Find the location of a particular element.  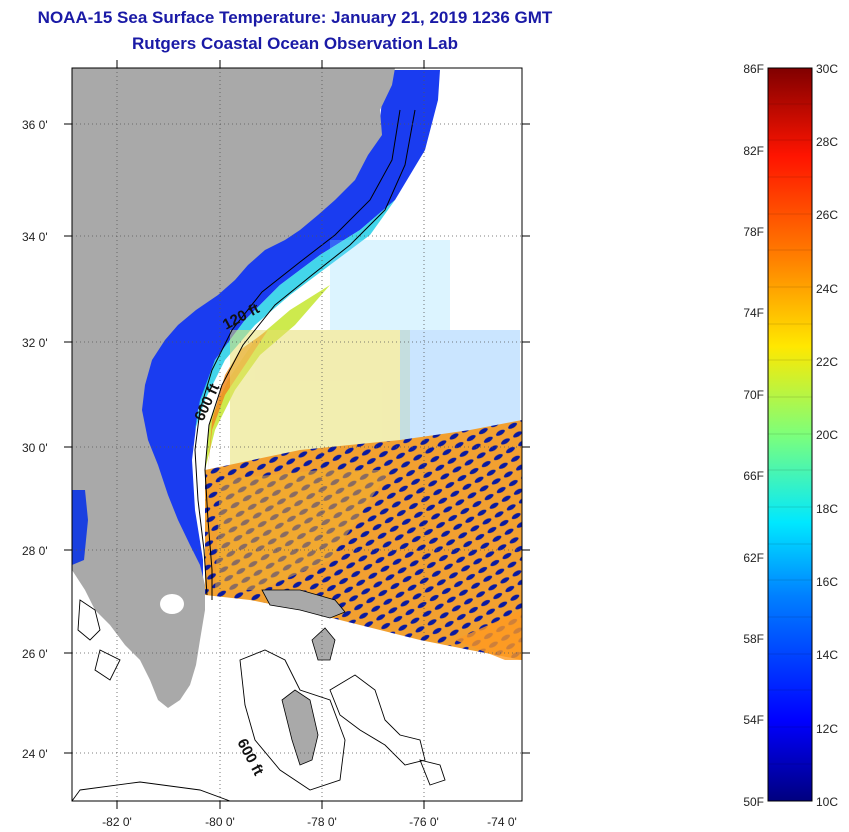

lat-label-26: 26 0' is located at coordinates (35, 654).